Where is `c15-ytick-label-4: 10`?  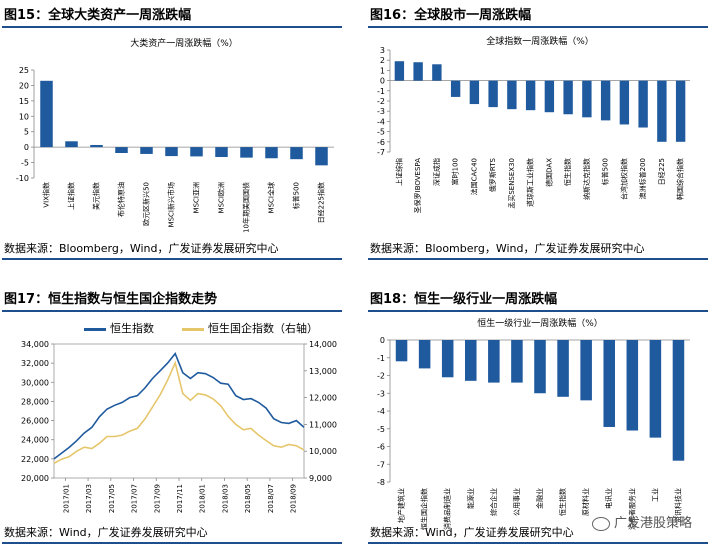 c15-ytick-label-4: 10 is located at coordinates (24, 116).